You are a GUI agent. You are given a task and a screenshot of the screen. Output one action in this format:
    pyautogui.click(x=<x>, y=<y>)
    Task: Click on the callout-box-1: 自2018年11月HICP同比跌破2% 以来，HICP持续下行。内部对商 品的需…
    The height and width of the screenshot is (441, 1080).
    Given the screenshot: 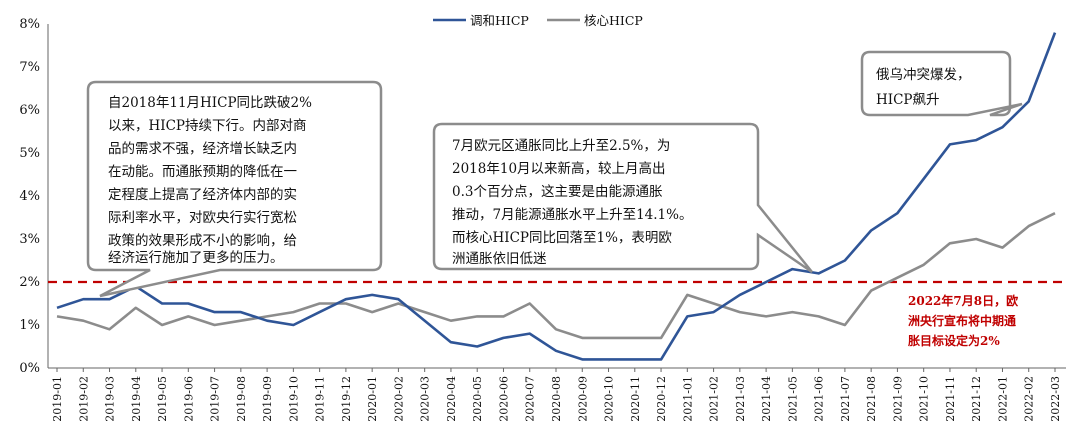 What is the action you would take?
    pyautogui.click(x=234, y=189)
    